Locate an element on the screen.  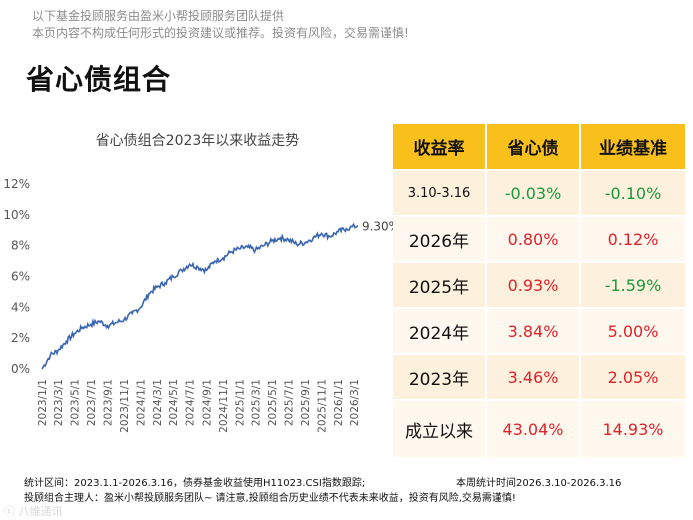
x-tick-label: 2026/1/1 is located at coordinates (339, 402).